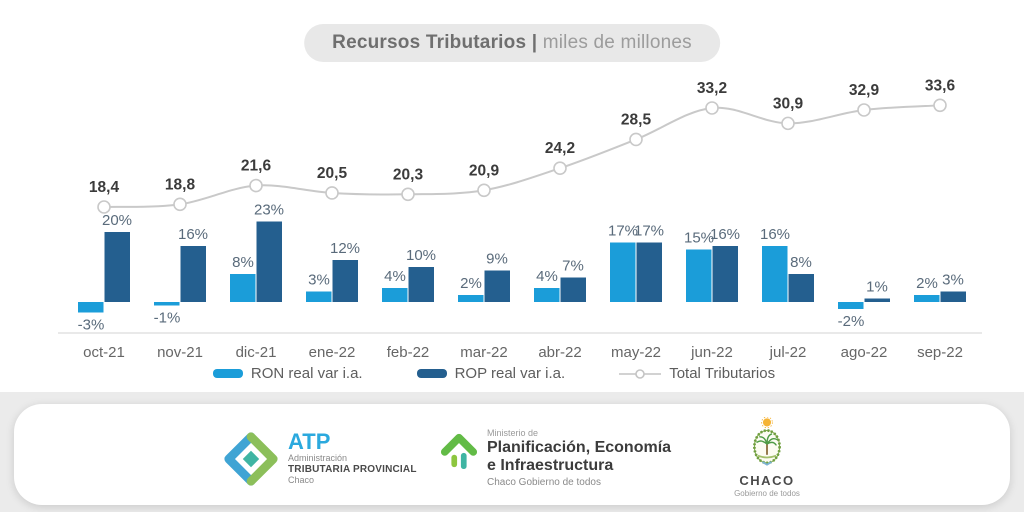 The width and height of the screenshot is (1024, 512). I want to click on svg-text: 33,6, so click(940, 85).